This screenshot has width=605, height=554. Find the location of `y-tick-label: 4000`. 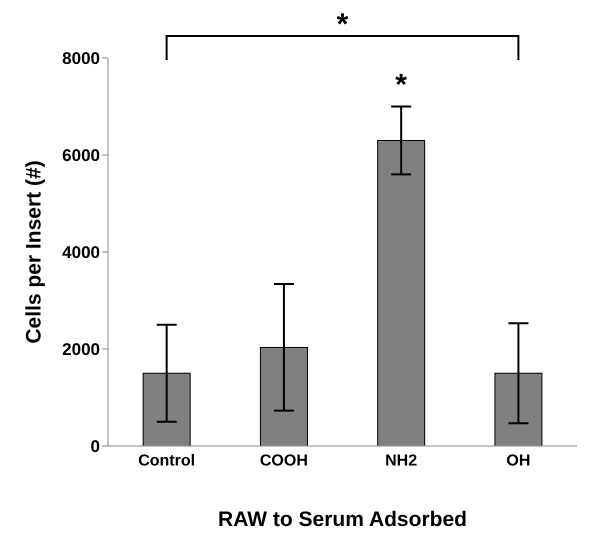

y-tick-label: 4000 is located at coordinates (81, 252).